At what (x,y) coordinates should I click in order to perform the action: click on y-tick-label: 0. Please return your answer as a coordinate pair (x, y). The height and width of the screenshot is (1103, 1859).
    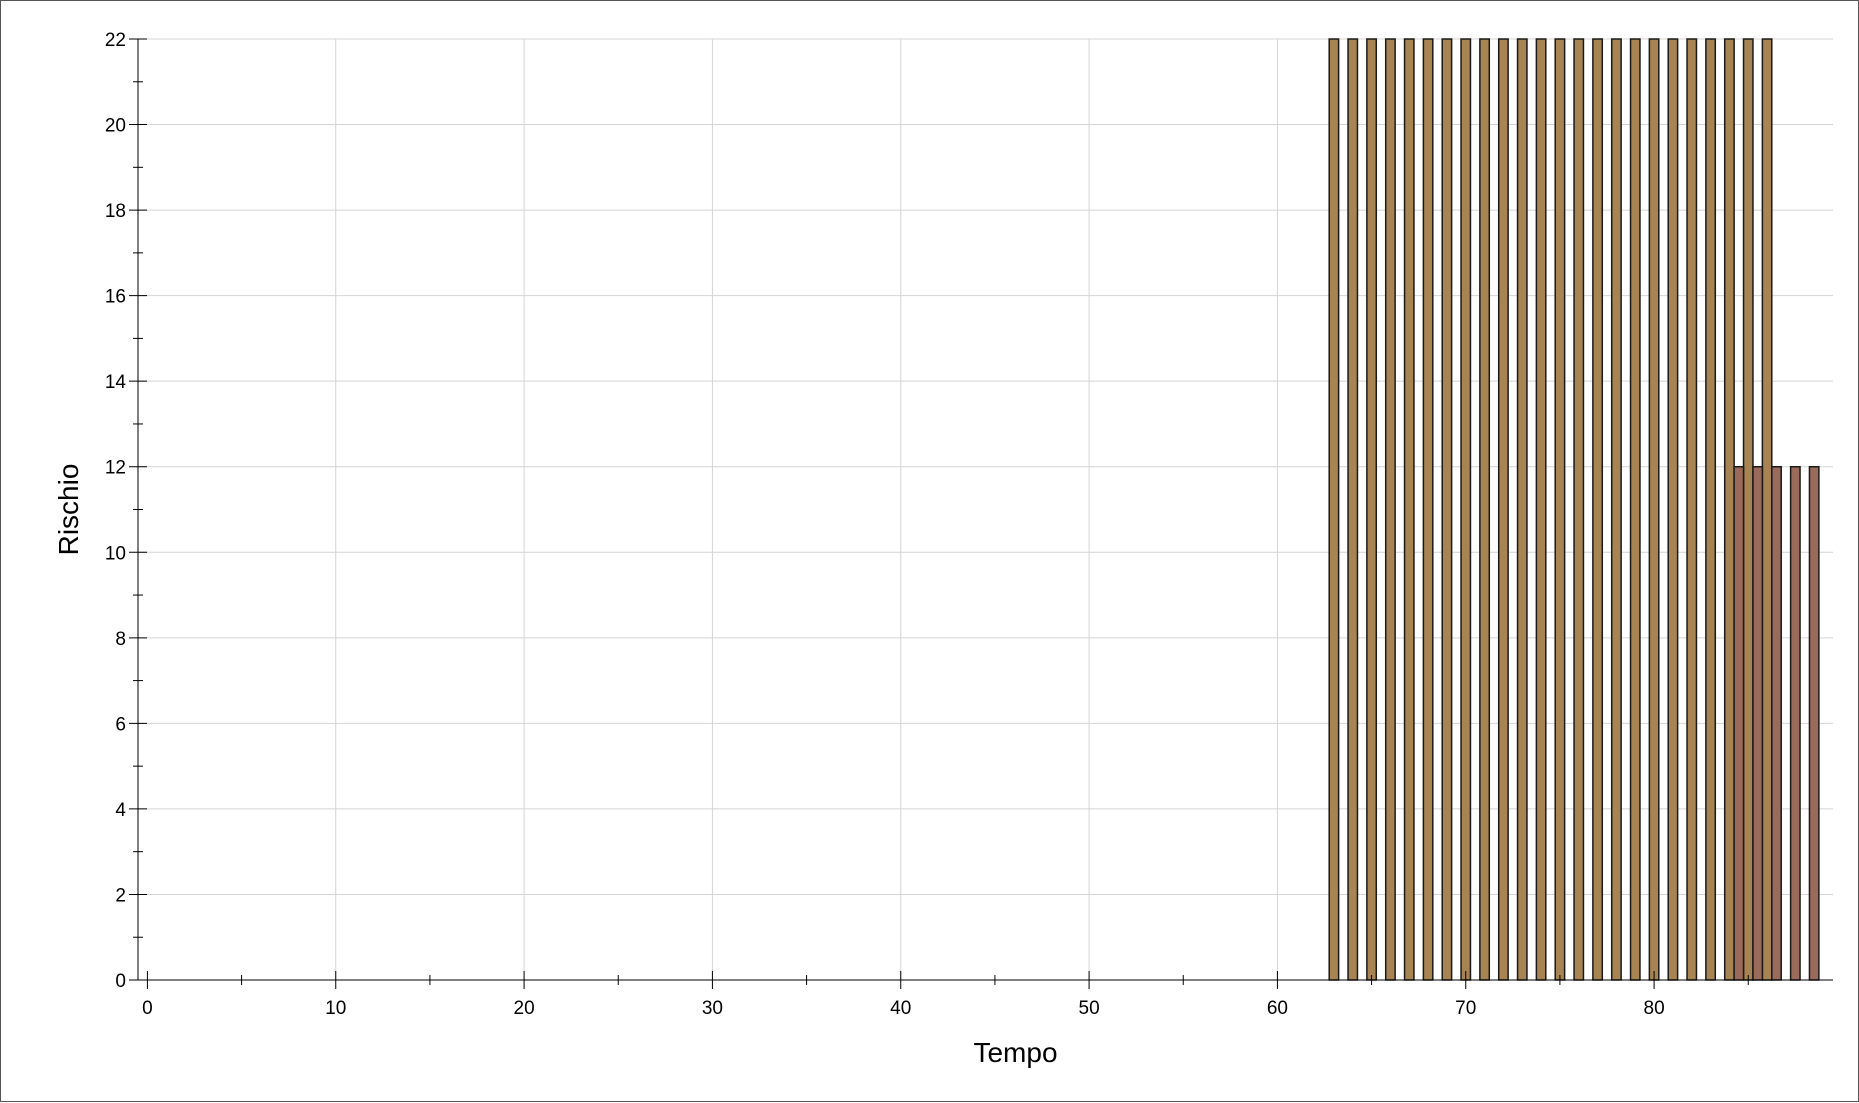
    Looking at the image, I should click on (120, 981).